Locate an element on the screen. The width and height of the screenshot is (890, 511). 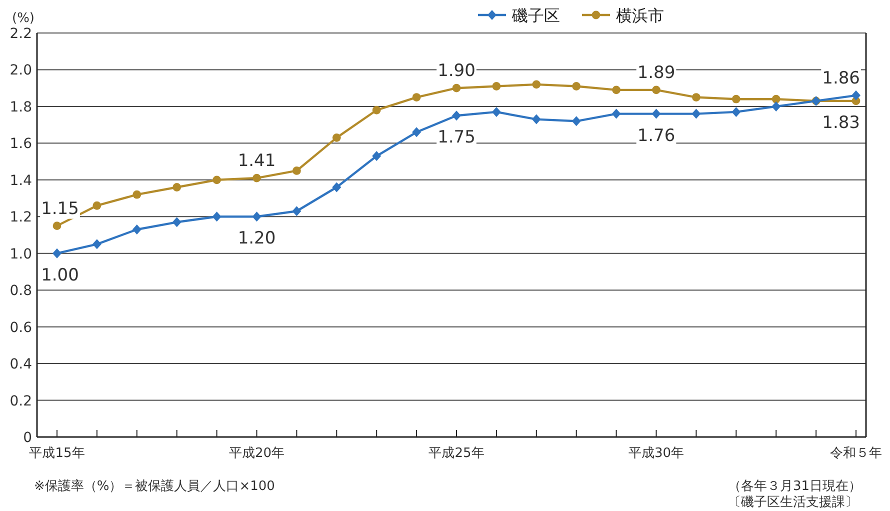
y-tick-label: 1.0 is located at coordinates (21, 254).